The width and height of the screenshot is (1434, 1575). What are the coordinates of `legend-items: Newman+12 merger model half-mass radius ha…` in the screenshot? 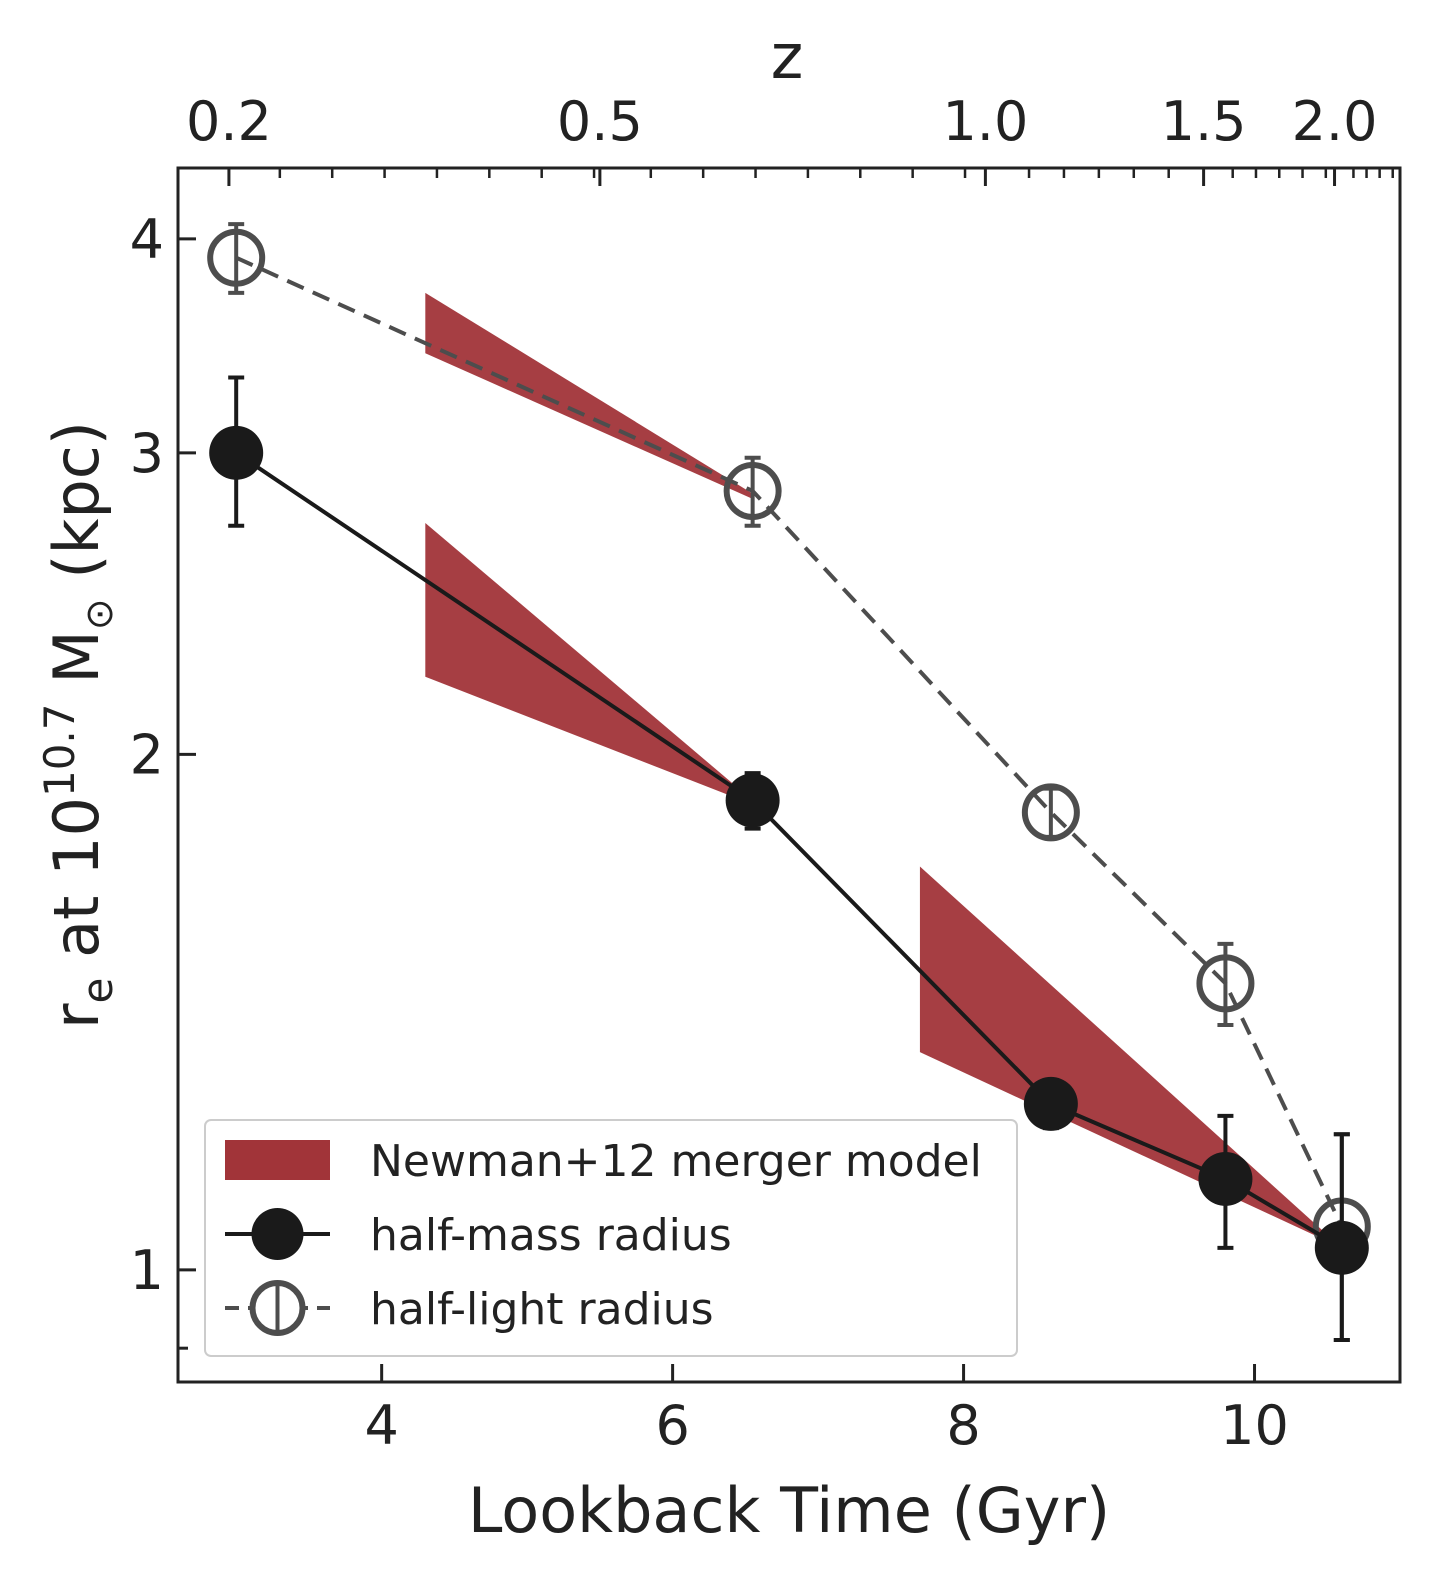 It's located at (603, 1236).